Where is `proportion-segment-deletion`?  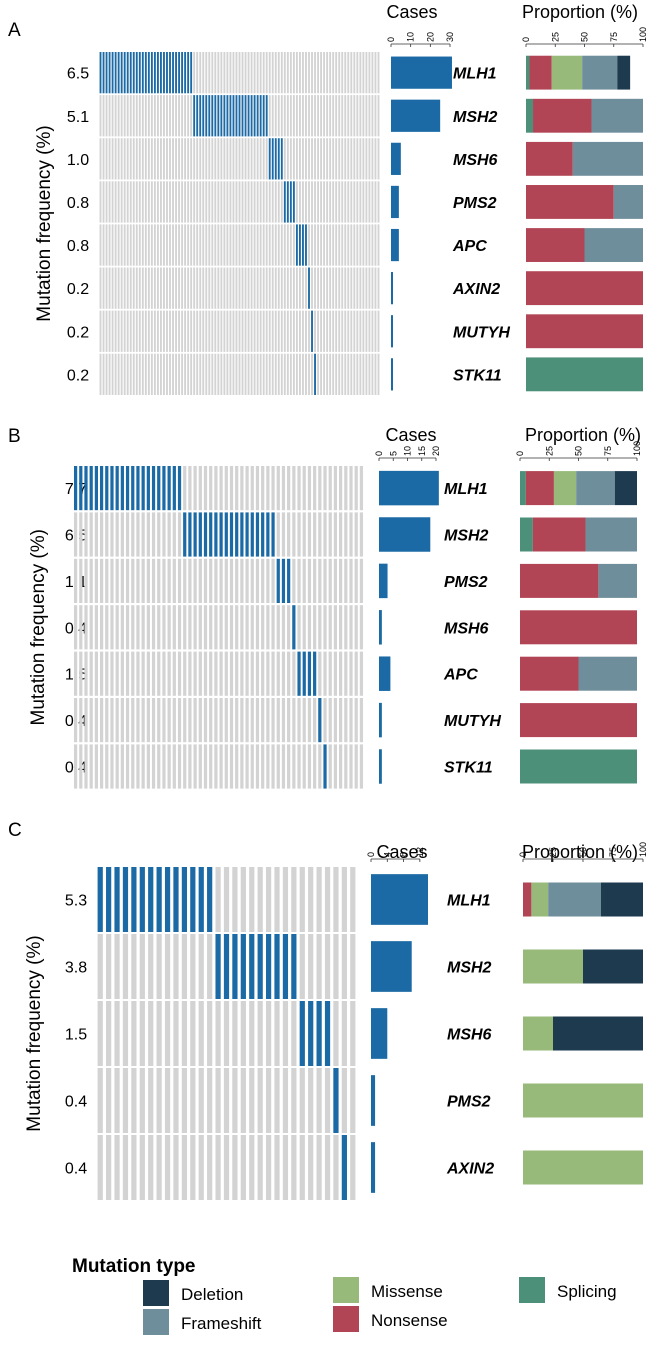
proportion-segment-deletion is located at coordinates (624, 72).